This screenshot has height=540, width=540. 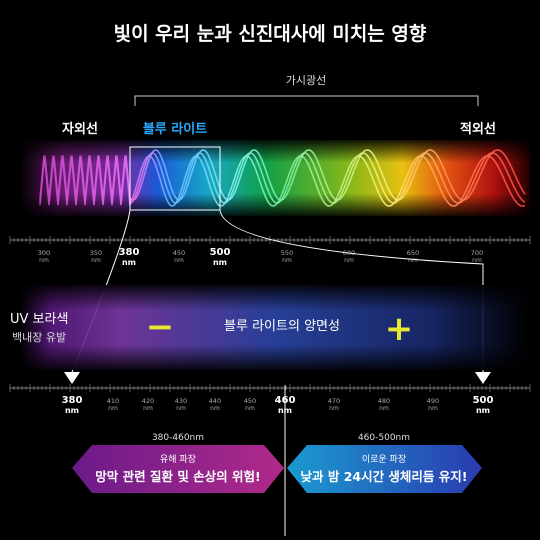 What do you see at coordinates (351, 290) in the screenshot?
I see `zoom-line-right` at bounding box center [351, 290].